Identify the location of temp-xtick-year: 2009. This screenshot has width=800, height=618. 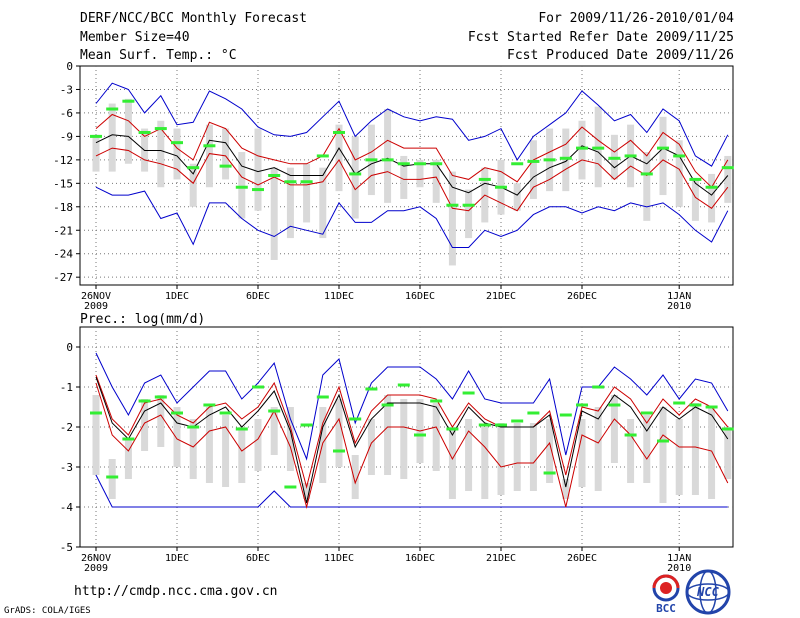
(96, 306).